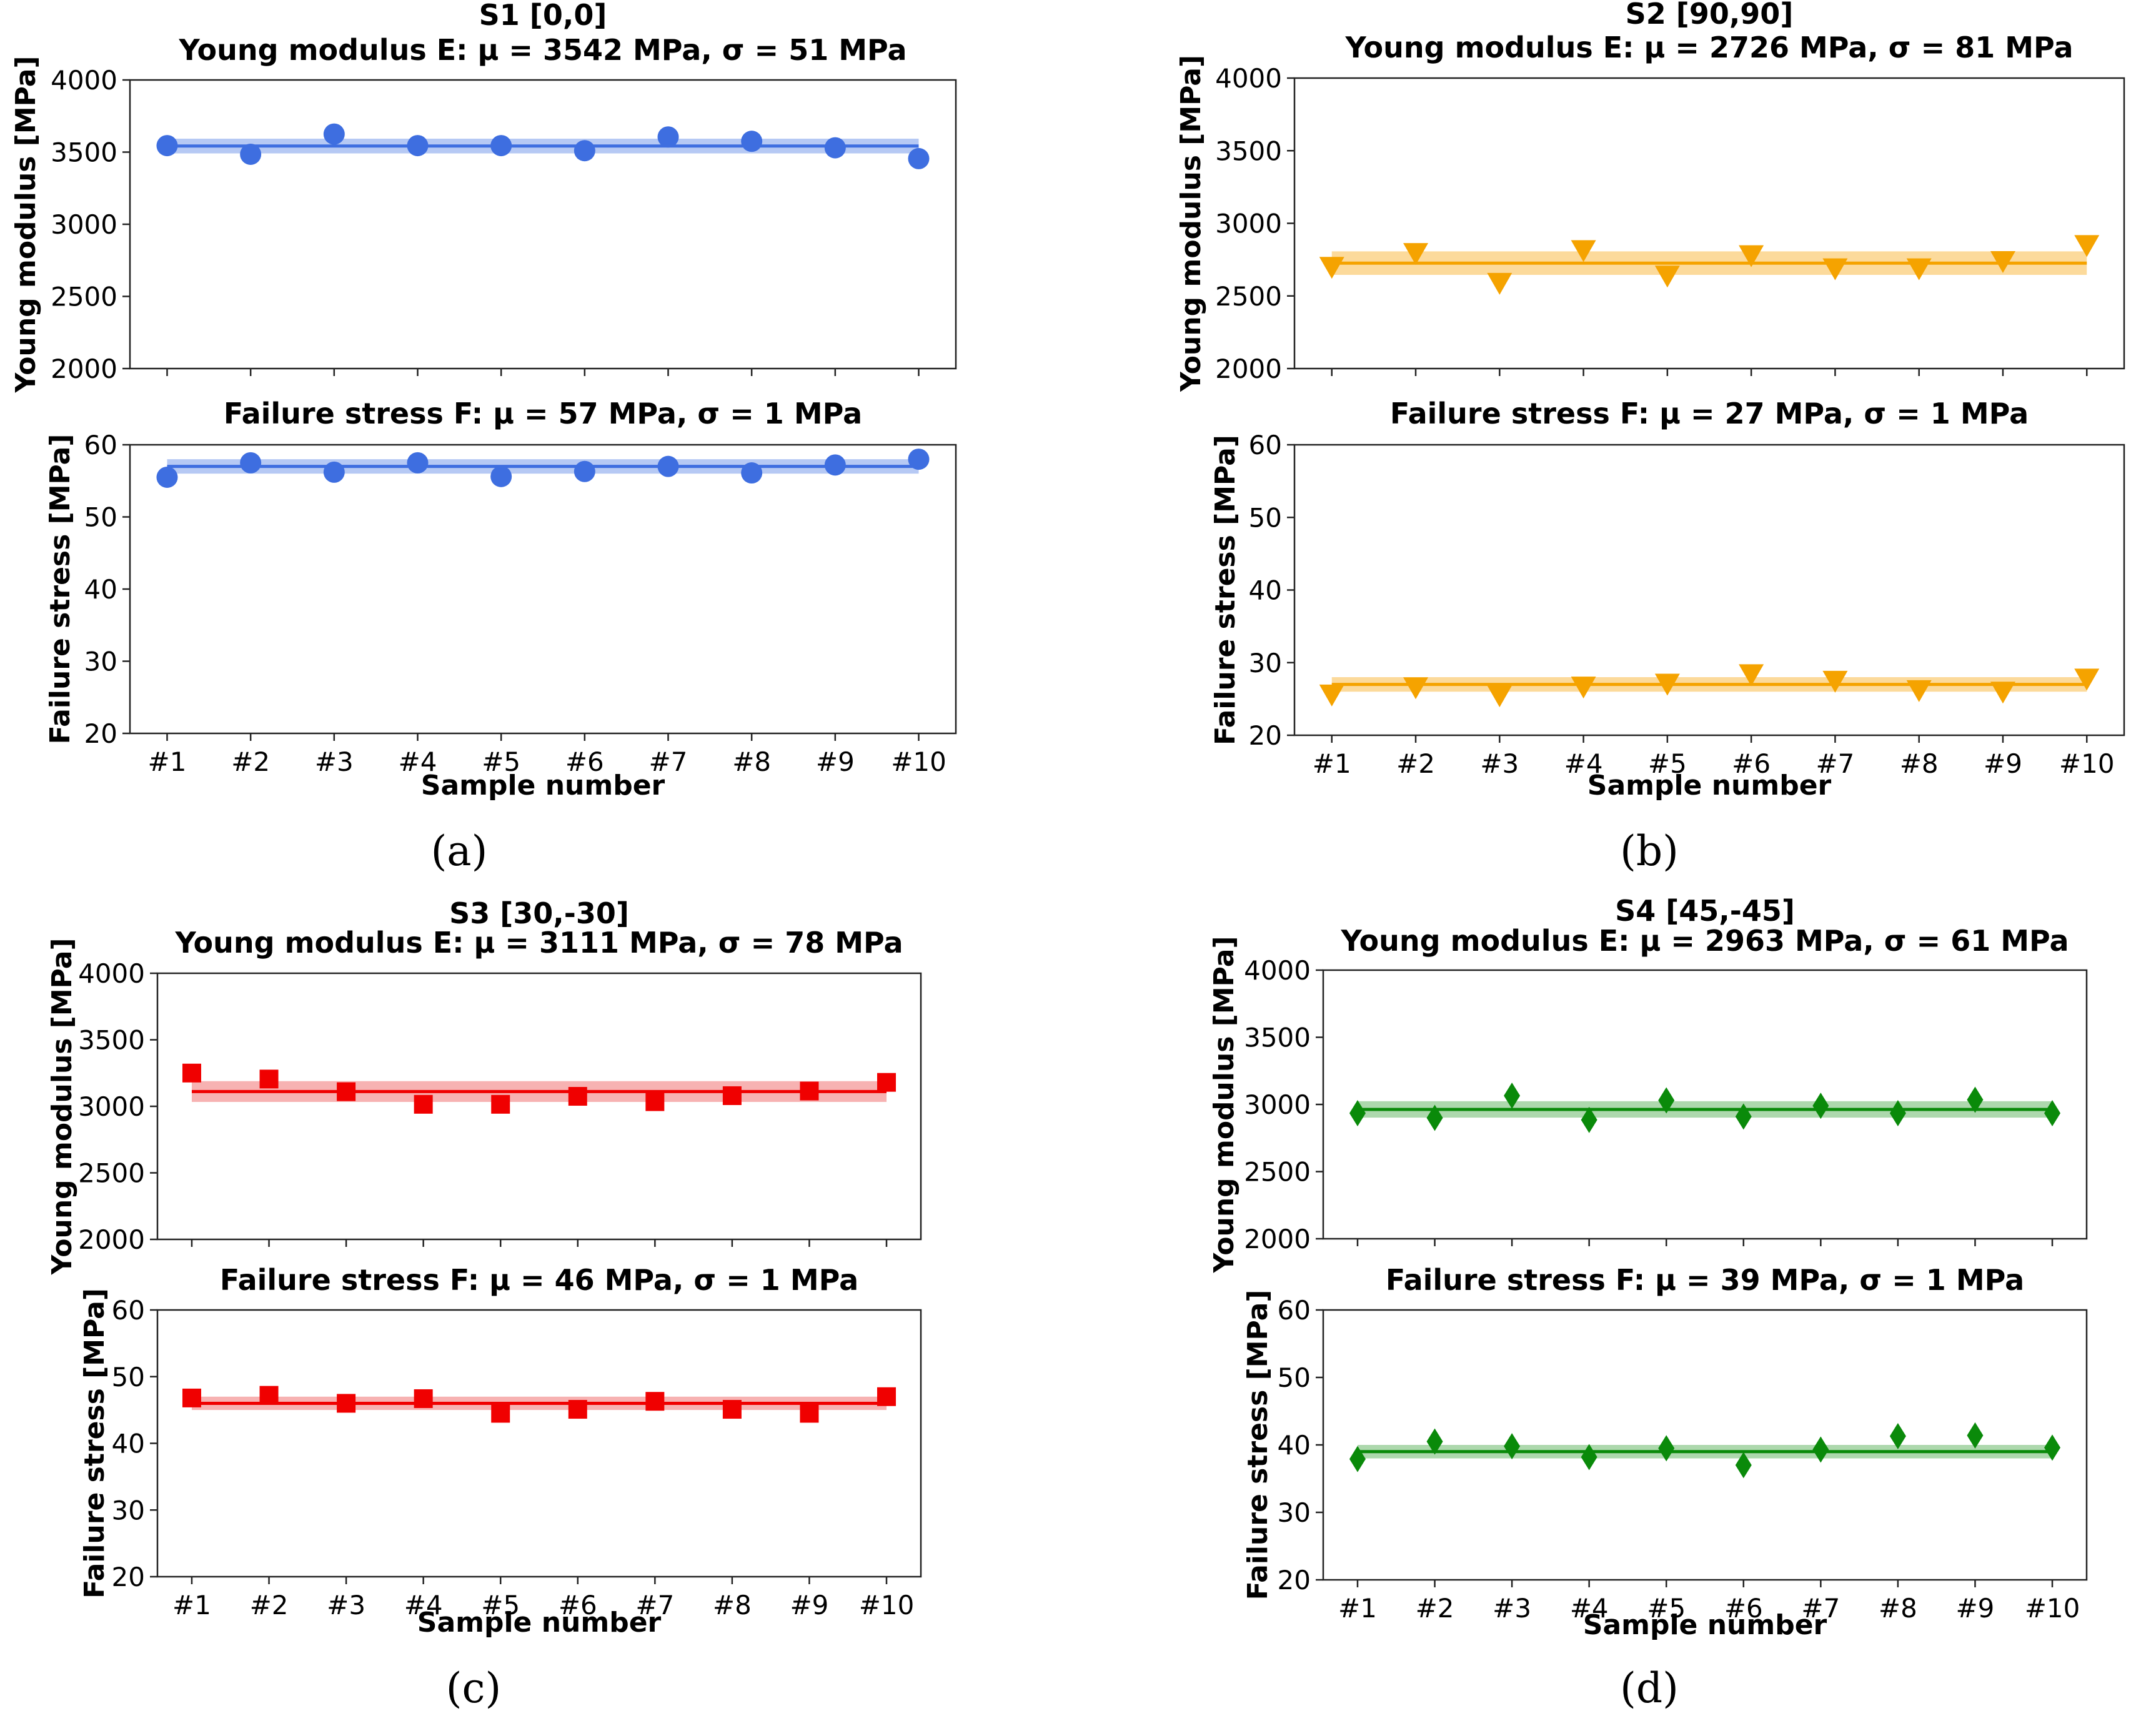  I want to click on stress-subtitle: Failure stress F: μ = 39 MPa, σ = 1 MPa, so click(1705, 1280).